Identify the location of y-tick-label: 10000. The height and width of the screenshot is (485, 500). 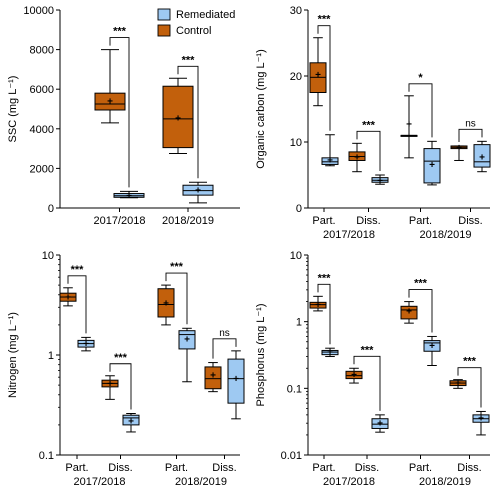
(38, 11).